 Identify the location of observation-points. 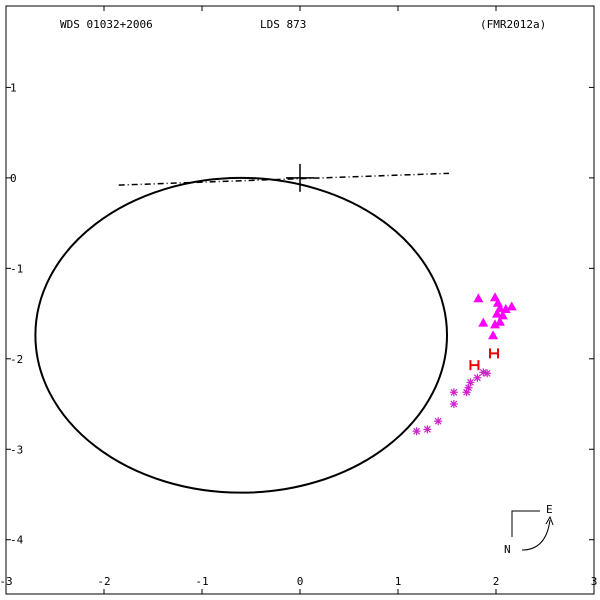
(464, 364).